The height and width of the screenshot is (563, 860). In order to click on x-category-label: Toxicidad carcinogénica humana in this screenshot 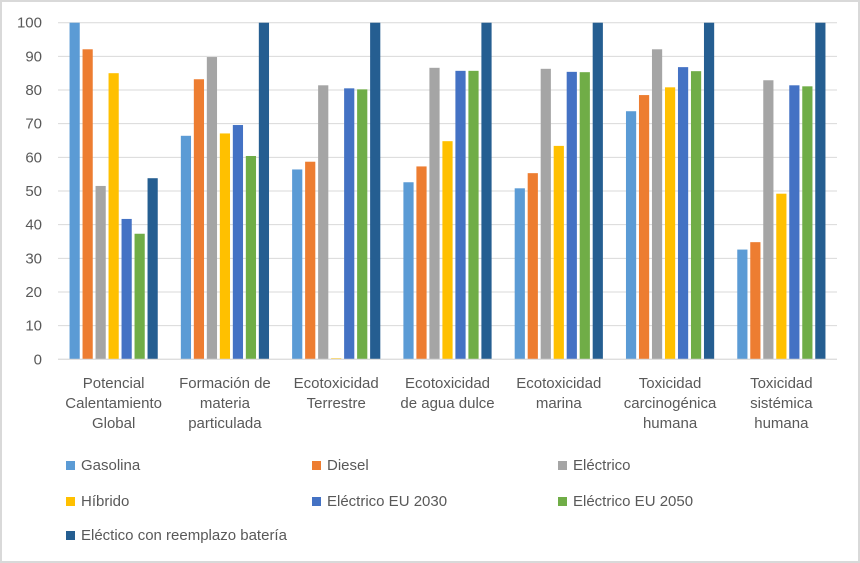, I will do `click(670, 403)`.